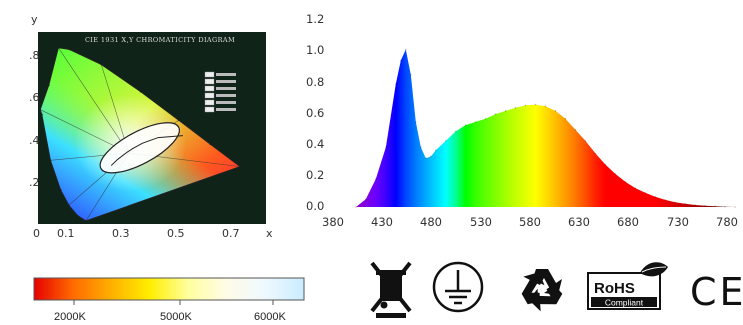 Image resolution: width=743 pixels, height=325 pixels. Describe the element at coordinates (34, 140) in the screenshot. I see `cie-y-tick-label: .4` at that location.